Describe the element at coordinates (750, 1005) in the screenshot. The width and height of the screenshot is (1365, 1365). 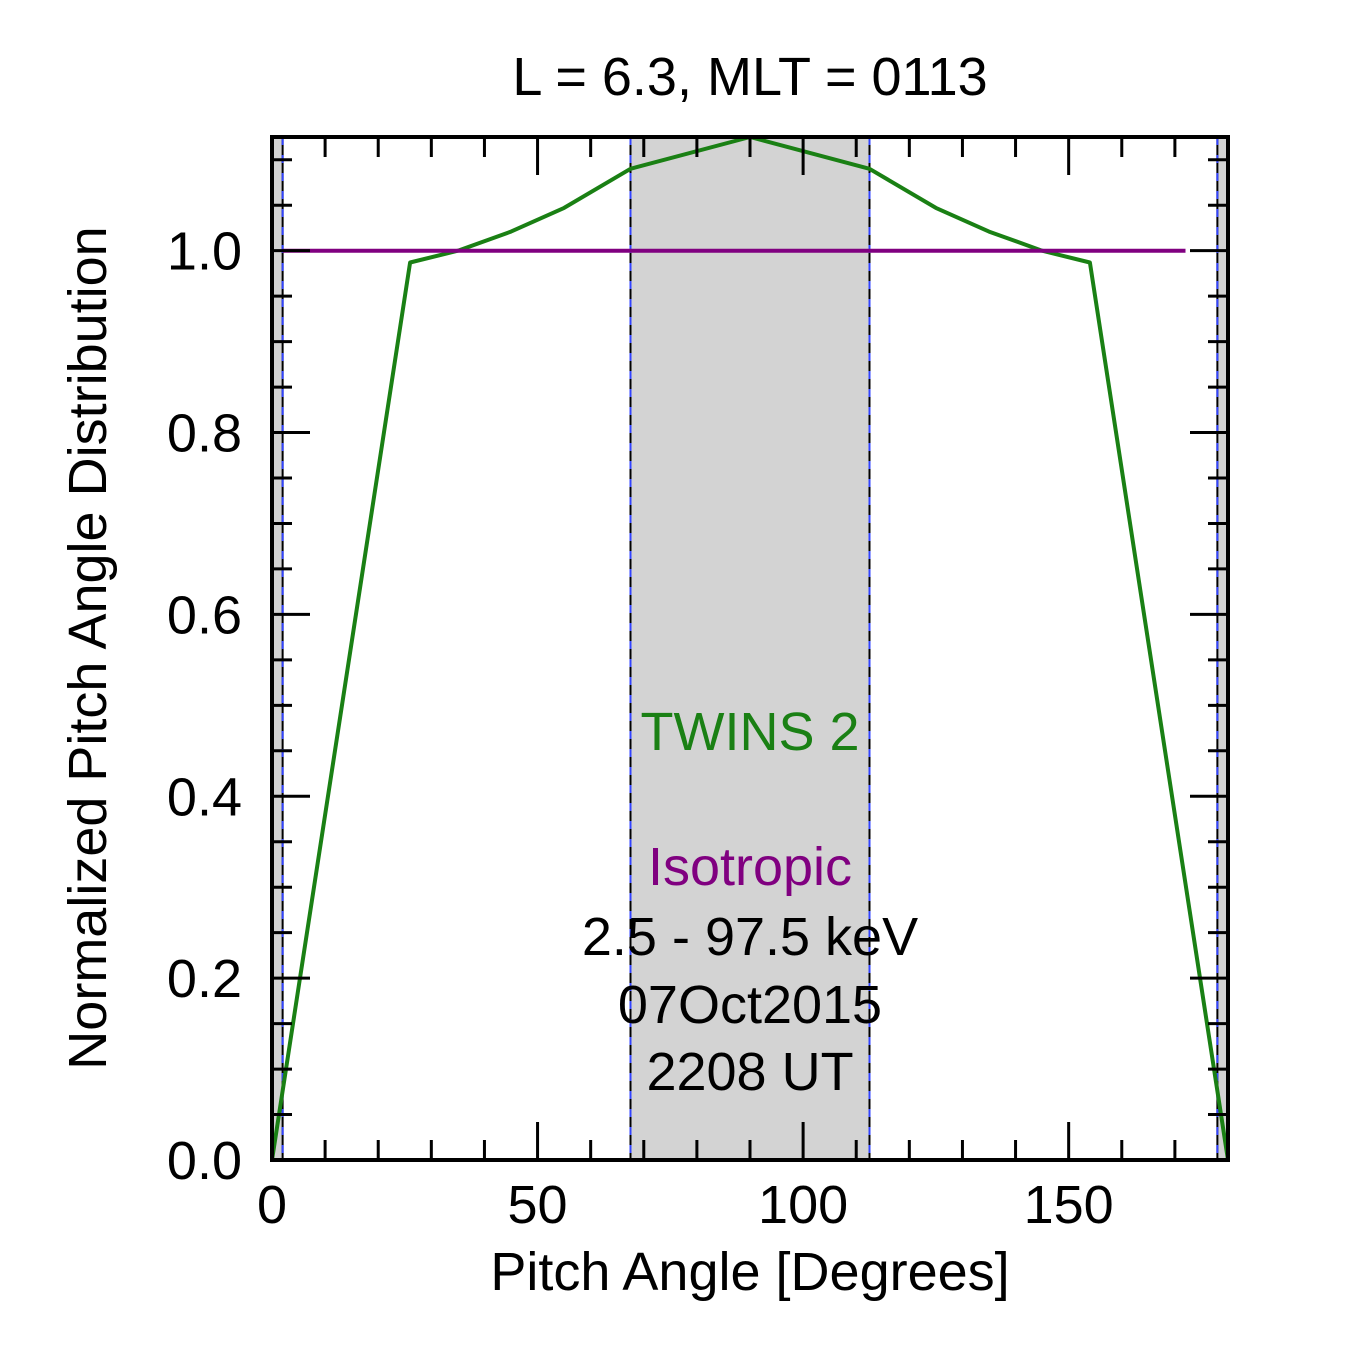
I see `annotation-date: 07Oct2015` at that location.